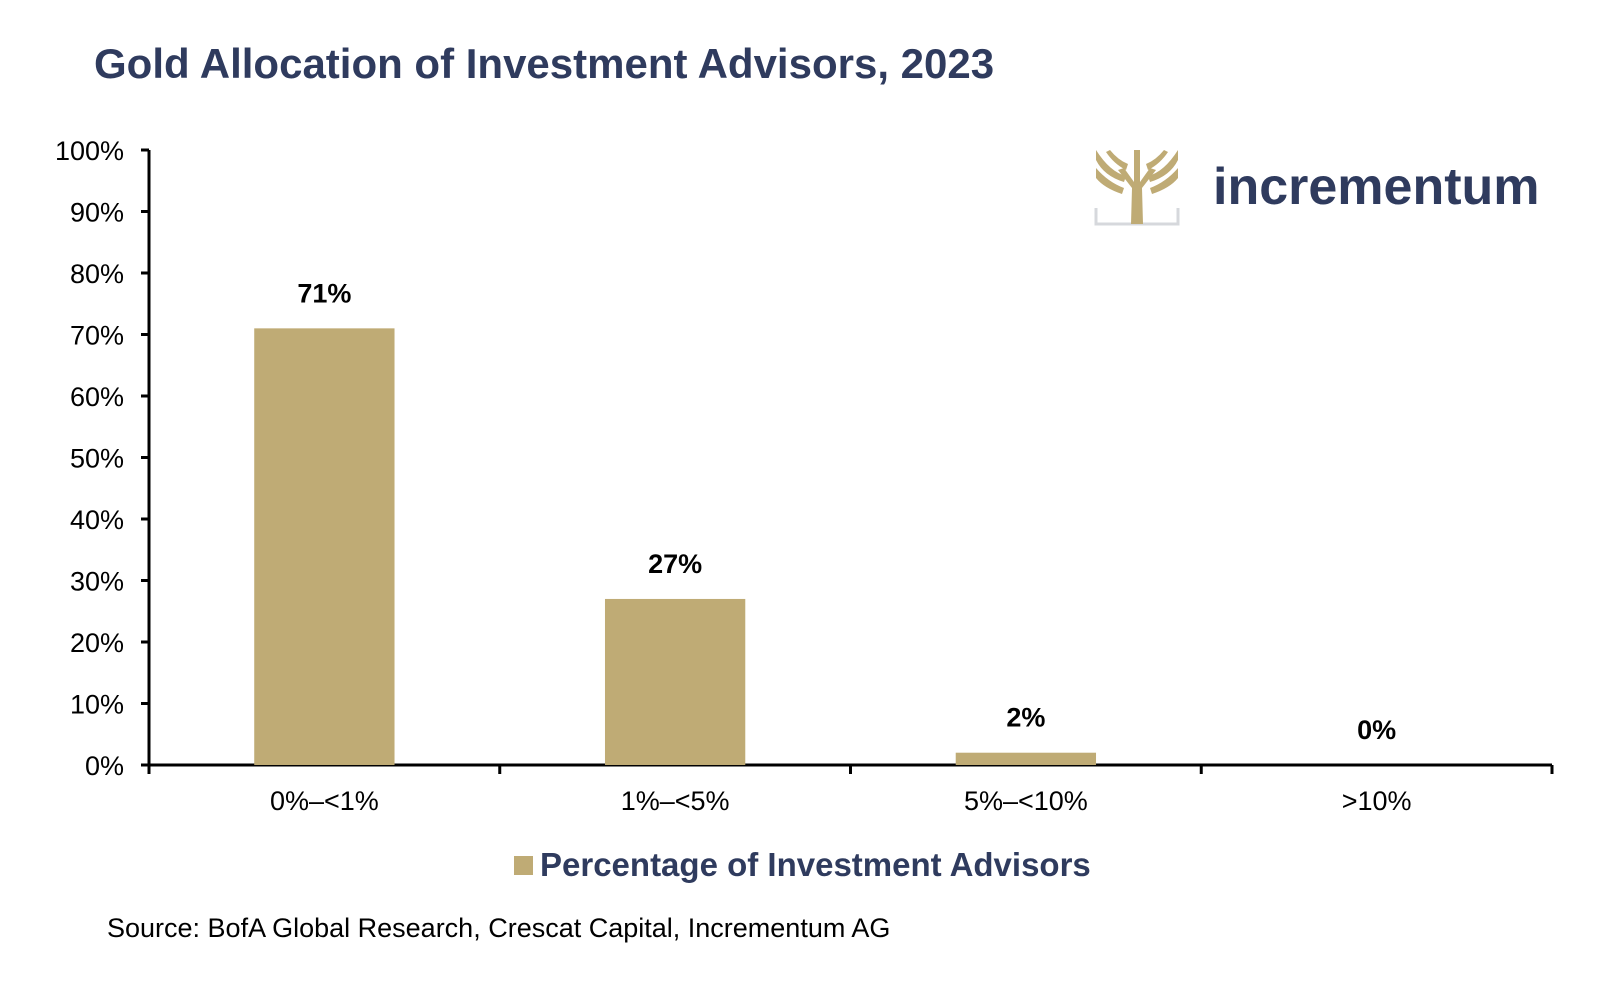 Image resolution: width=1606 pixels, height=982 pixels. What do you see at coordinates (675, 801) in the screenshot?
I see `x-tick-label: 1%–<5%` at bounding box center [675, 801].